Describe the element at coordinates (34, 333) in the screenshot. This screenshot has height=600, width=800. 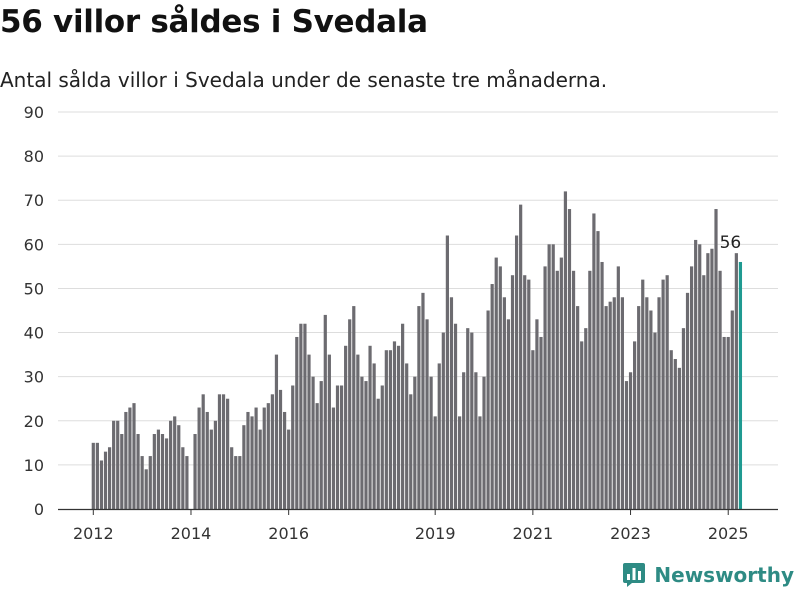
I see `y-tick-label: 40` at that location.